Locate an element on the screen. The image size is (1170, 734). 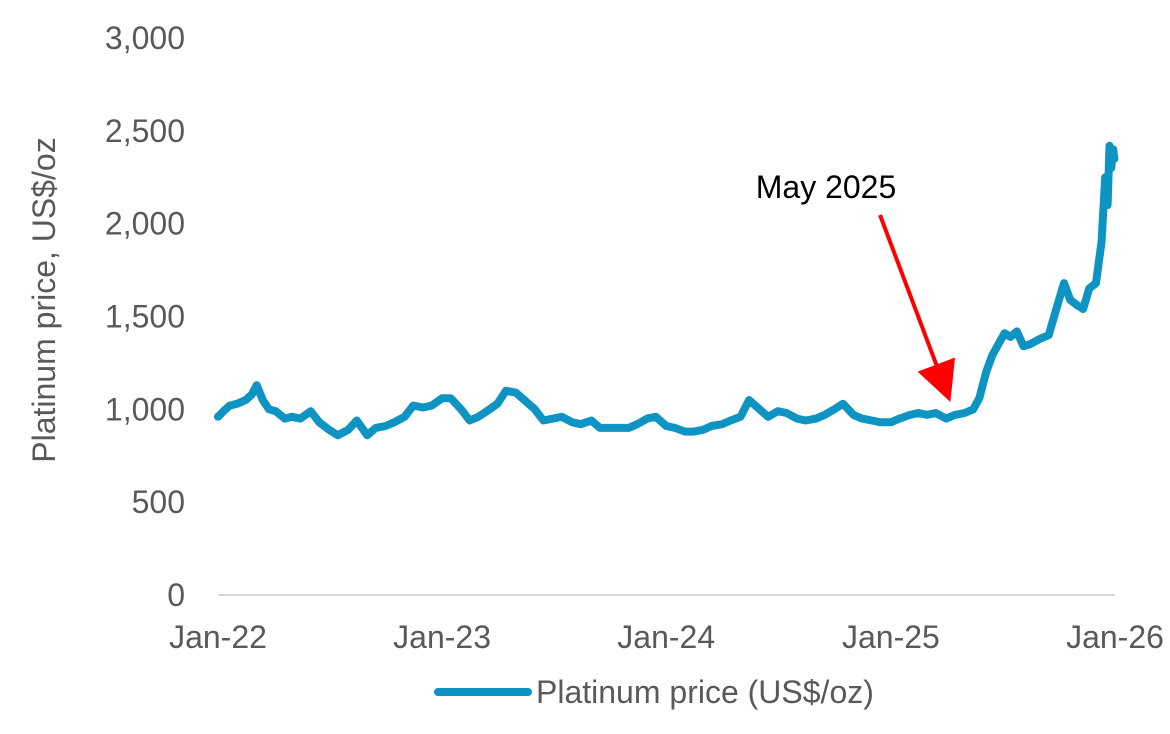
annotation-label: May 2025 is located at coordinates (826, 187).